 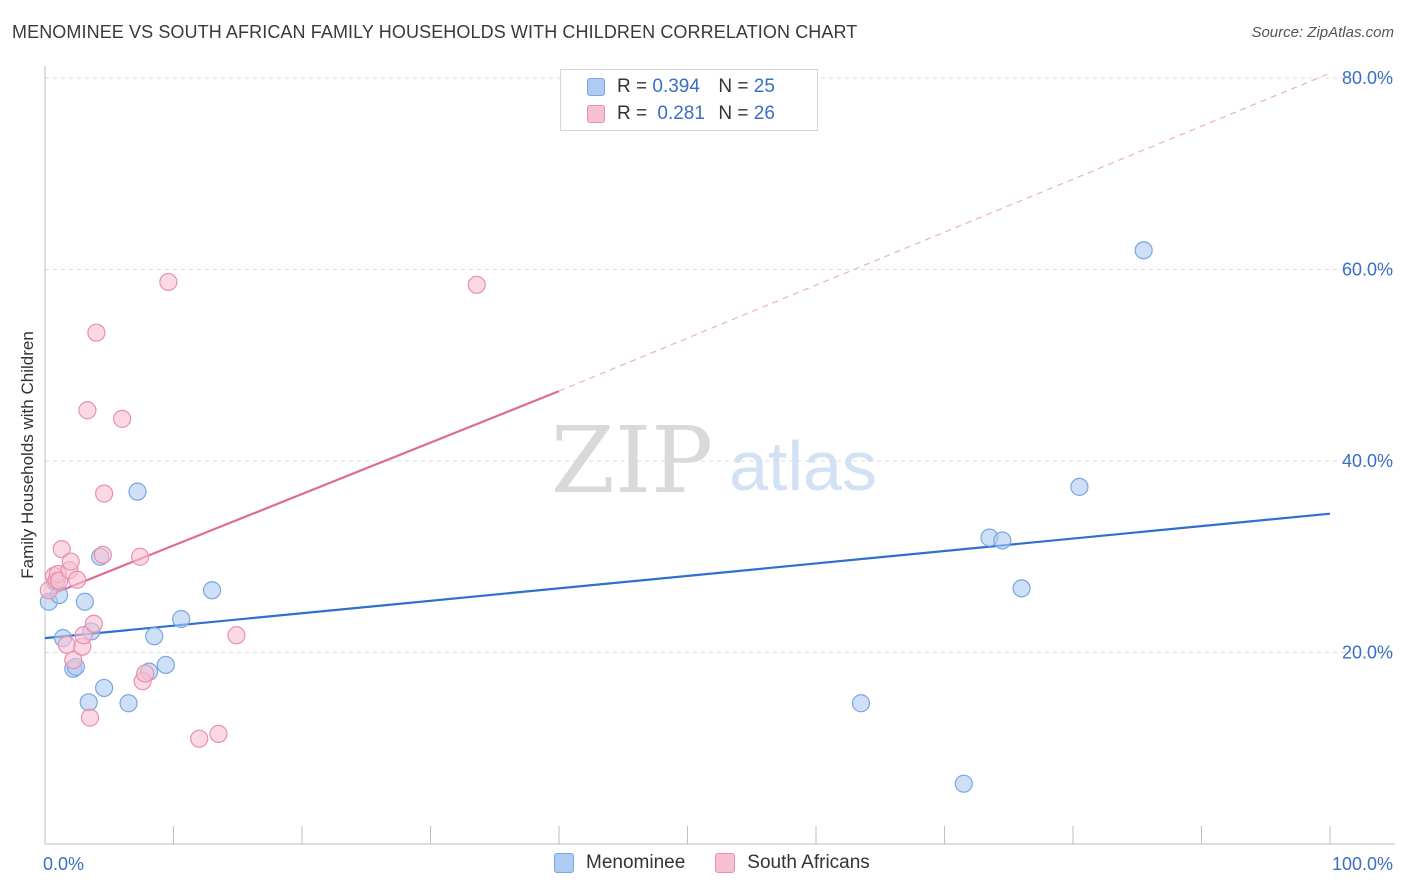 I want to click on watermark-atlas: atlas, so click(x=803, y=466).